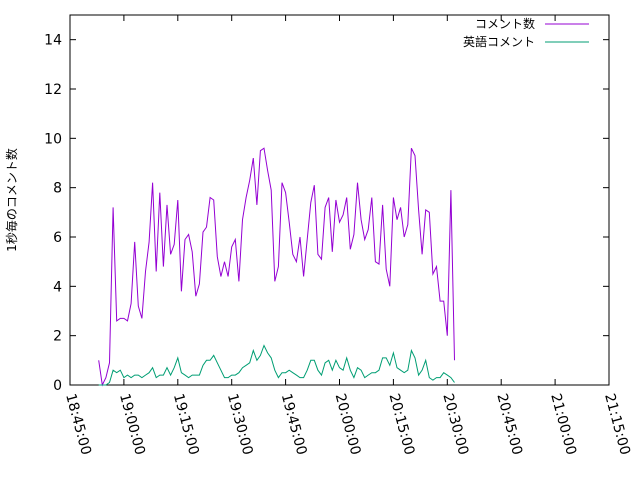 This screenshot has height=480, width=640. Describe the element at coordinates (53, 41) in the screenshot. I see `y-tick-label: 14` at that location.